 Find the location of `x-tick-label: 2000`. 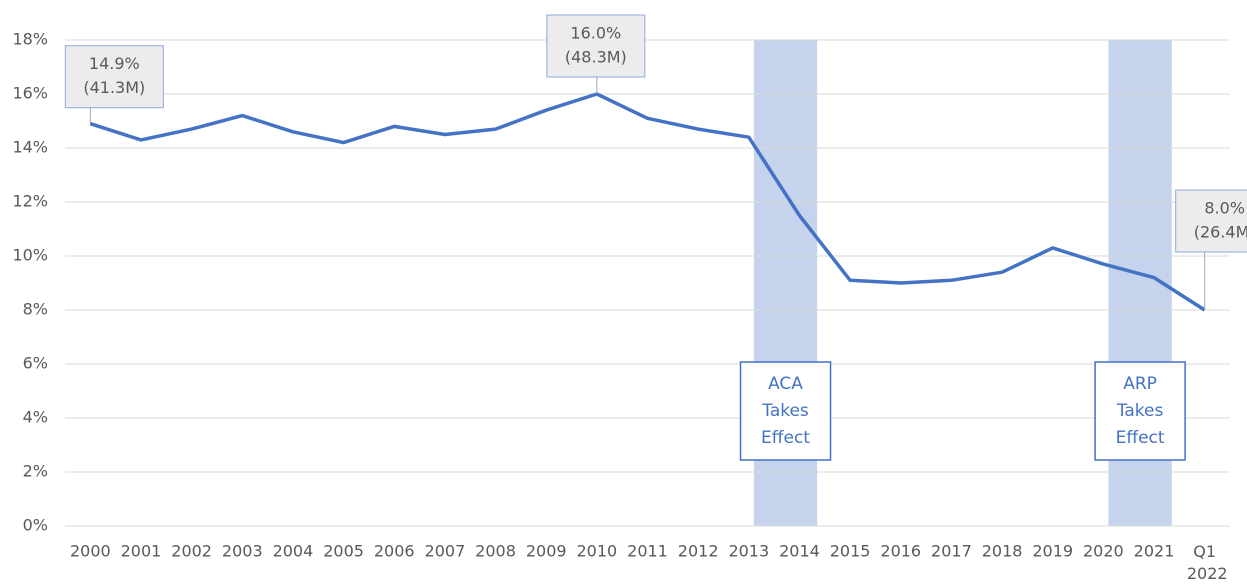

x-tick-label: 2000 is located at coordinates (90, 551).